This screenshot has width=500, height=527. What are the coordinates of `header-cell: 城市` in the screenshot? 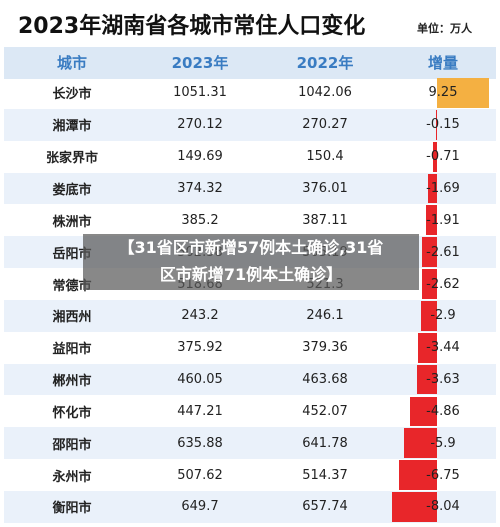 It's located at (71, 63).